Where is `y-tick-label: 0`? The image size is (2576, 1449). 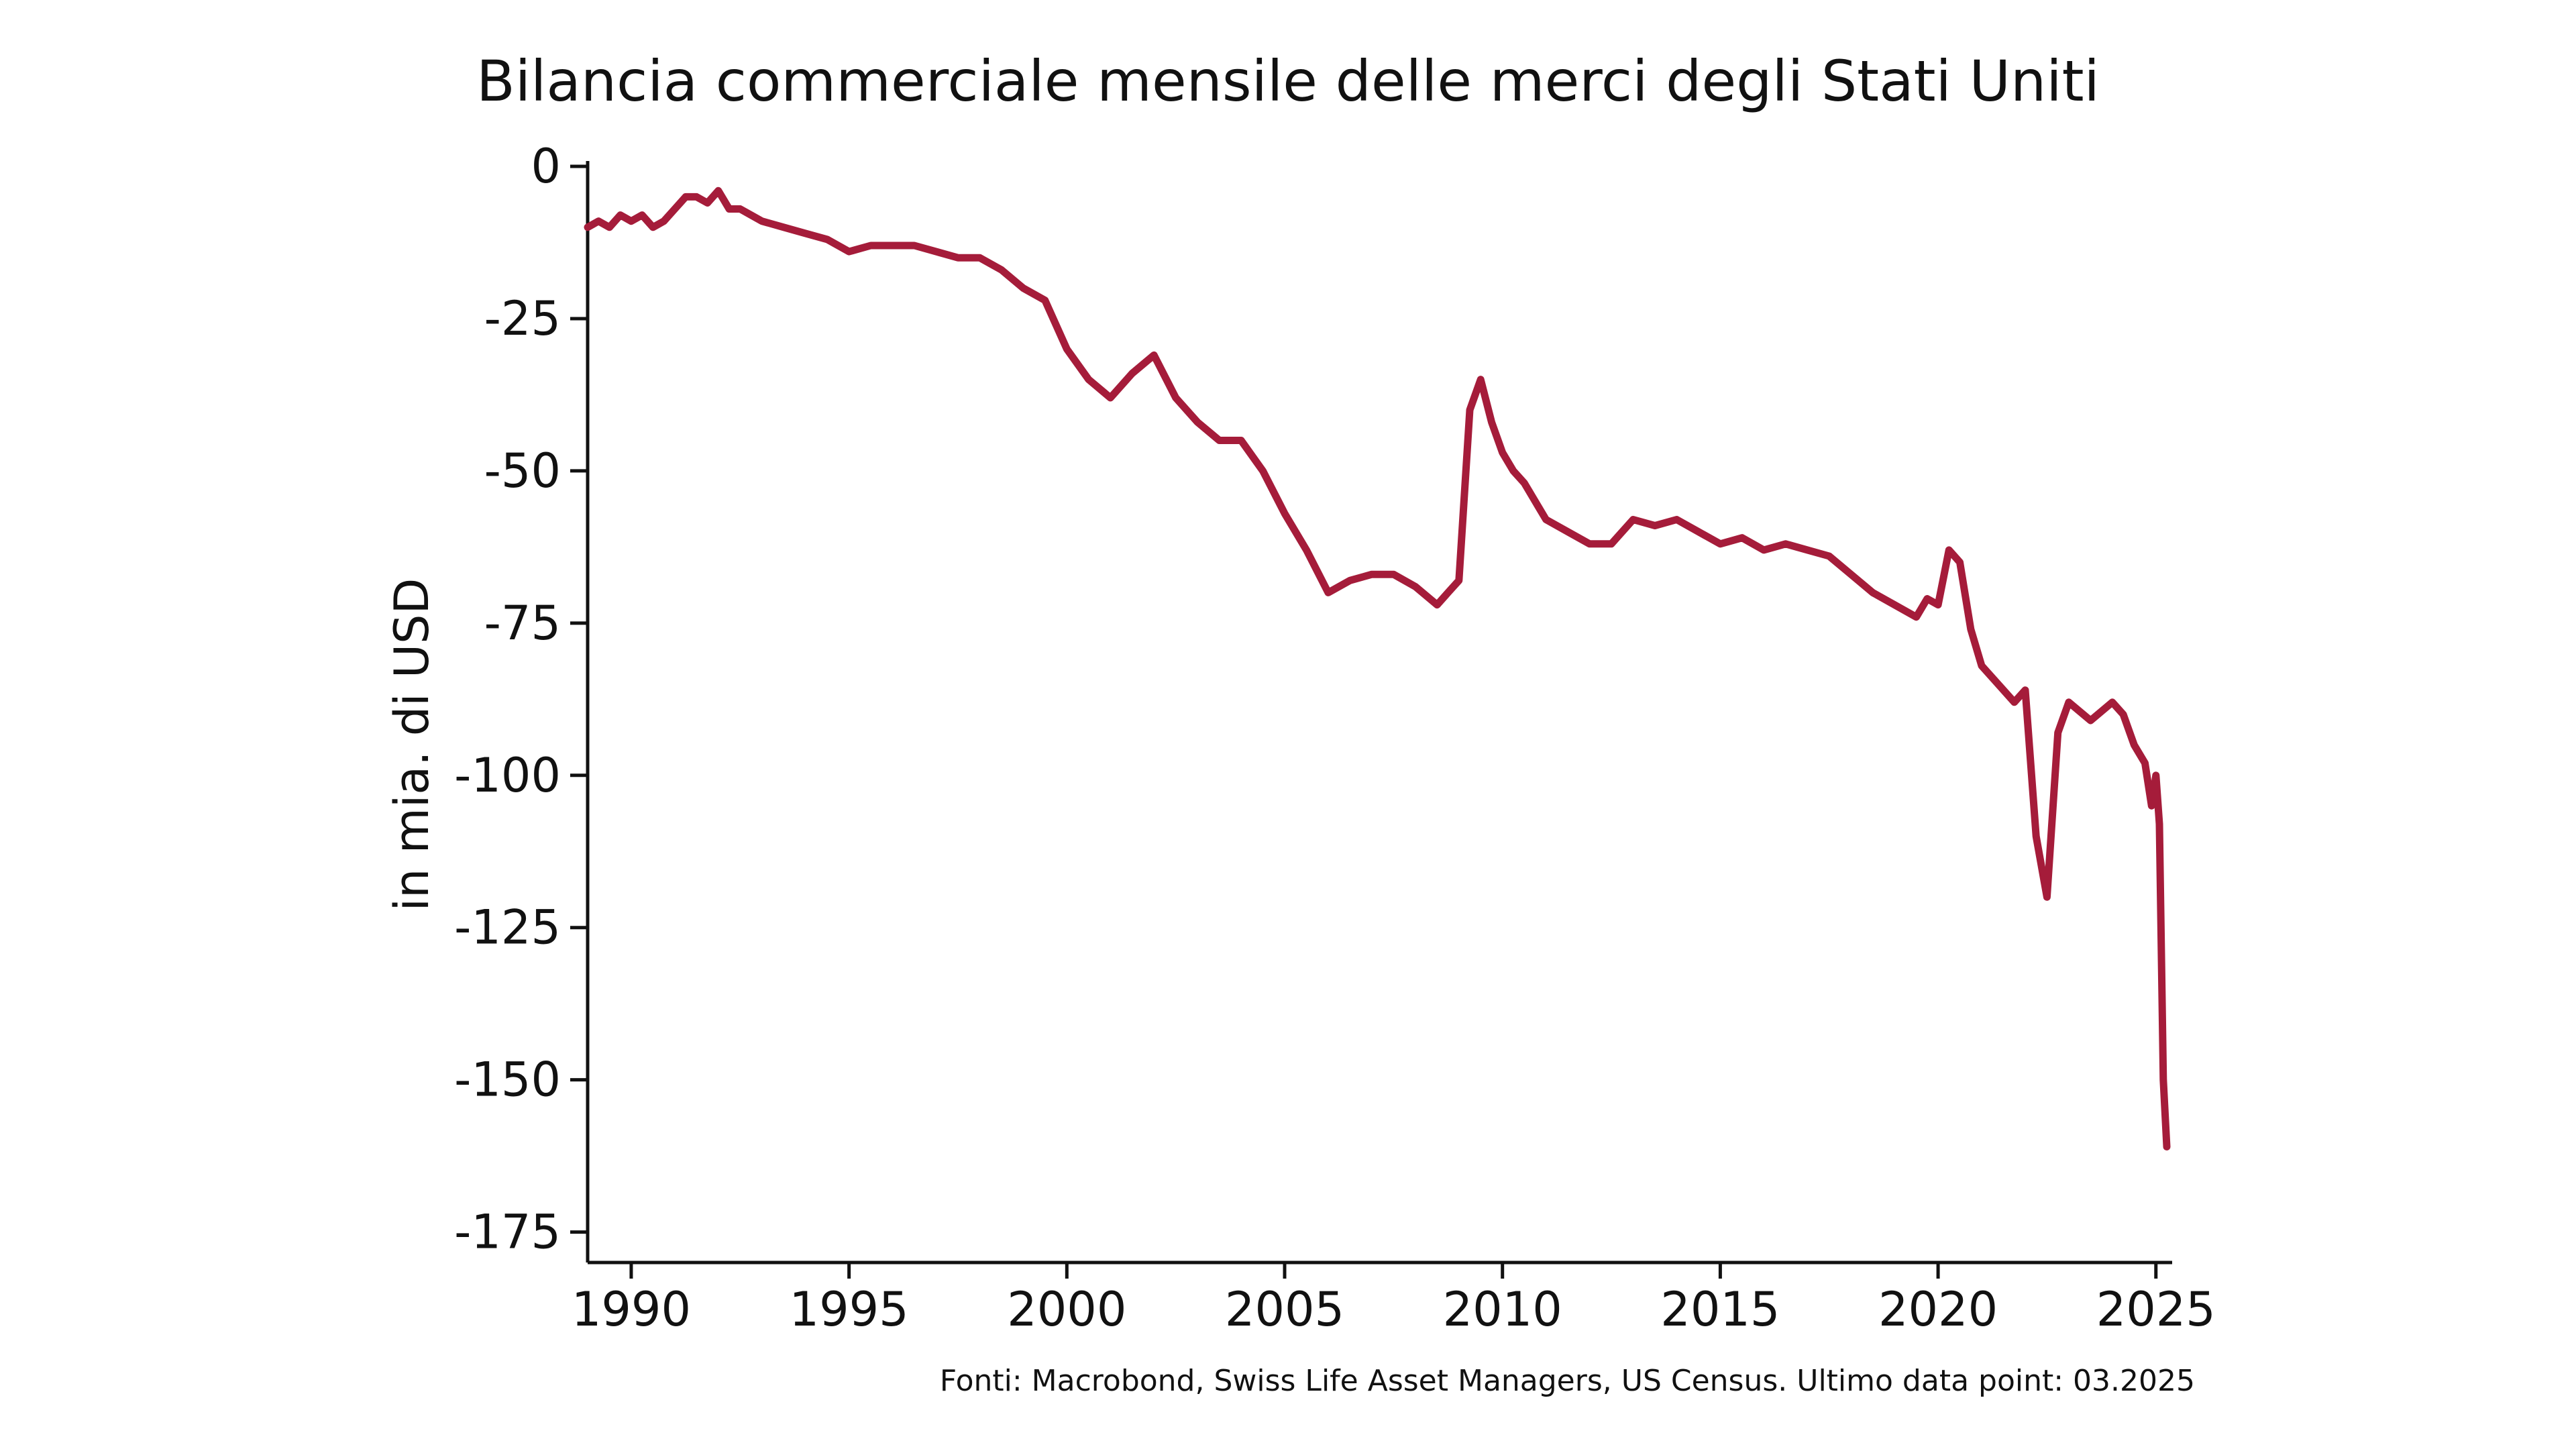
y-tick-label: 0 is located at coordinates (546, 166).